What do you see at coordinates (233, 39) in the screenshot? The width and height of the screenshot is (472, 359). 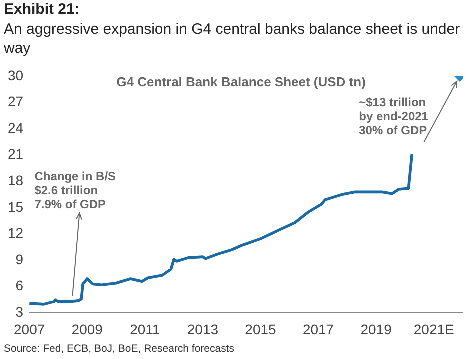 I see `chart-subtitle: An aggressive expansion in G4 central banks balance sheet is under way` at bounding box center [233, 39].